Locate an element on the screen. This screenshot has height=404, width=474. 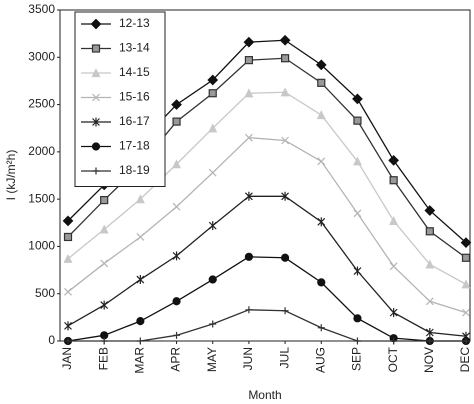
x-tick-label: SEP is located at coordinates (357, 359).